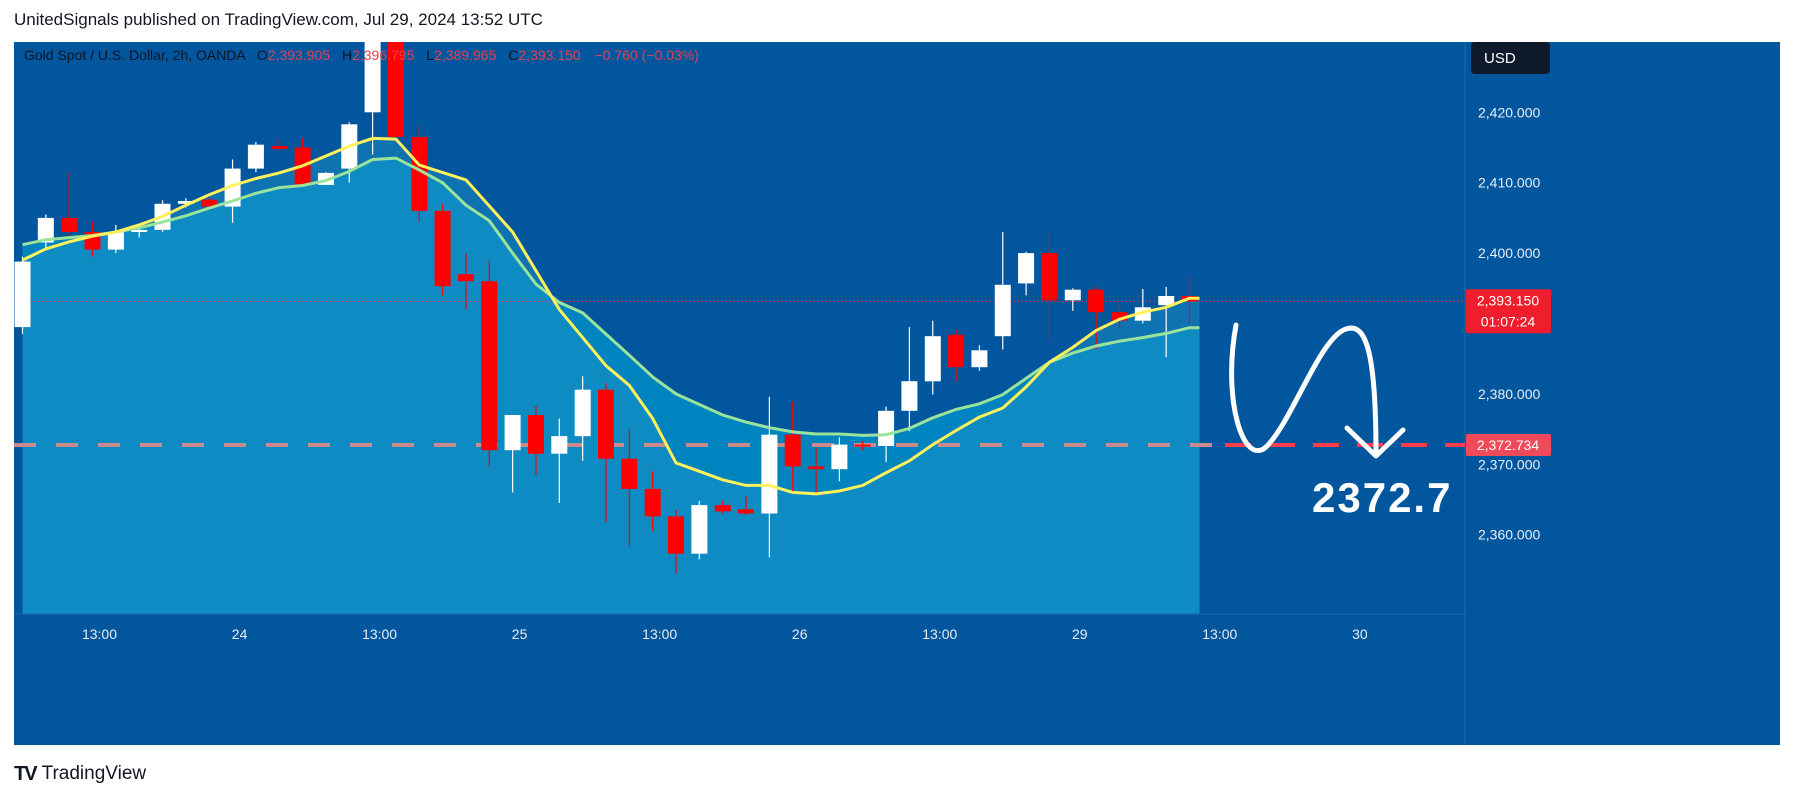 This screenshot has height=798, width=1793. I want to click on price-tick-label: 2,370.000, so click(1509, 464).